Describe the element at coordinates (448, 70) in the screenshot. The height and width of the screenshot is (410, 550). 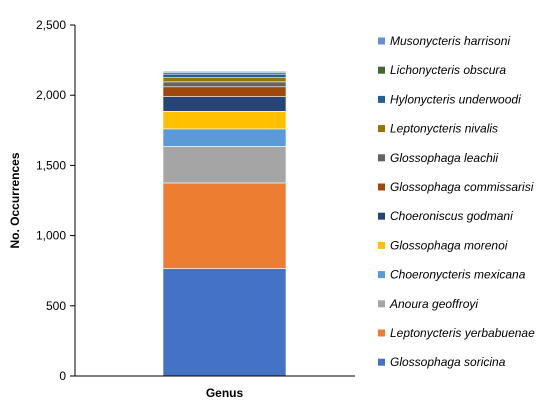
I see `legend-label: Lichonycteris obscura` at that location.